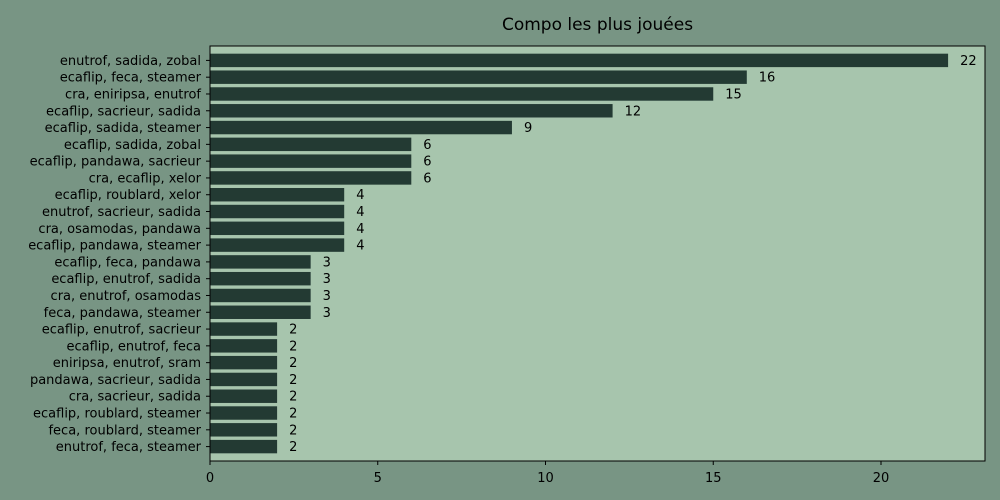 Image resolution: width=1000 pixels, height=500 pixels. Describe the element at coordinates (116, 162) in the screenshot. I see `y-tick-label: ecaflip, pandawa, sacrieur` at that location.